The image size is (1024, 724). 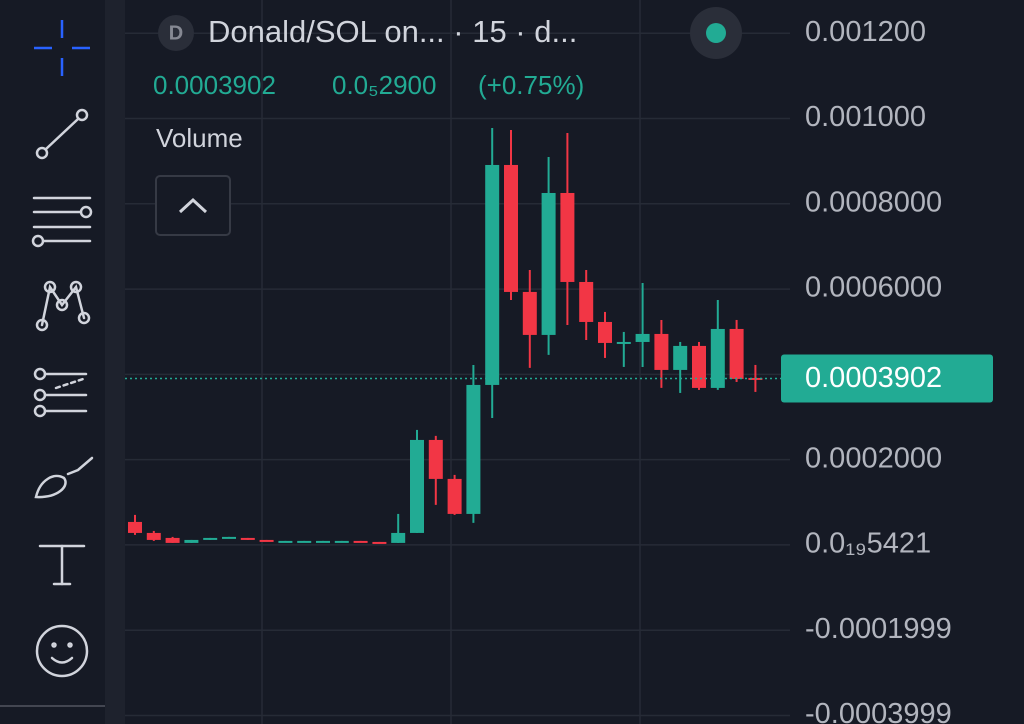 I want to click on last-price-label: 0.0003902, so click(x=873, y=378).